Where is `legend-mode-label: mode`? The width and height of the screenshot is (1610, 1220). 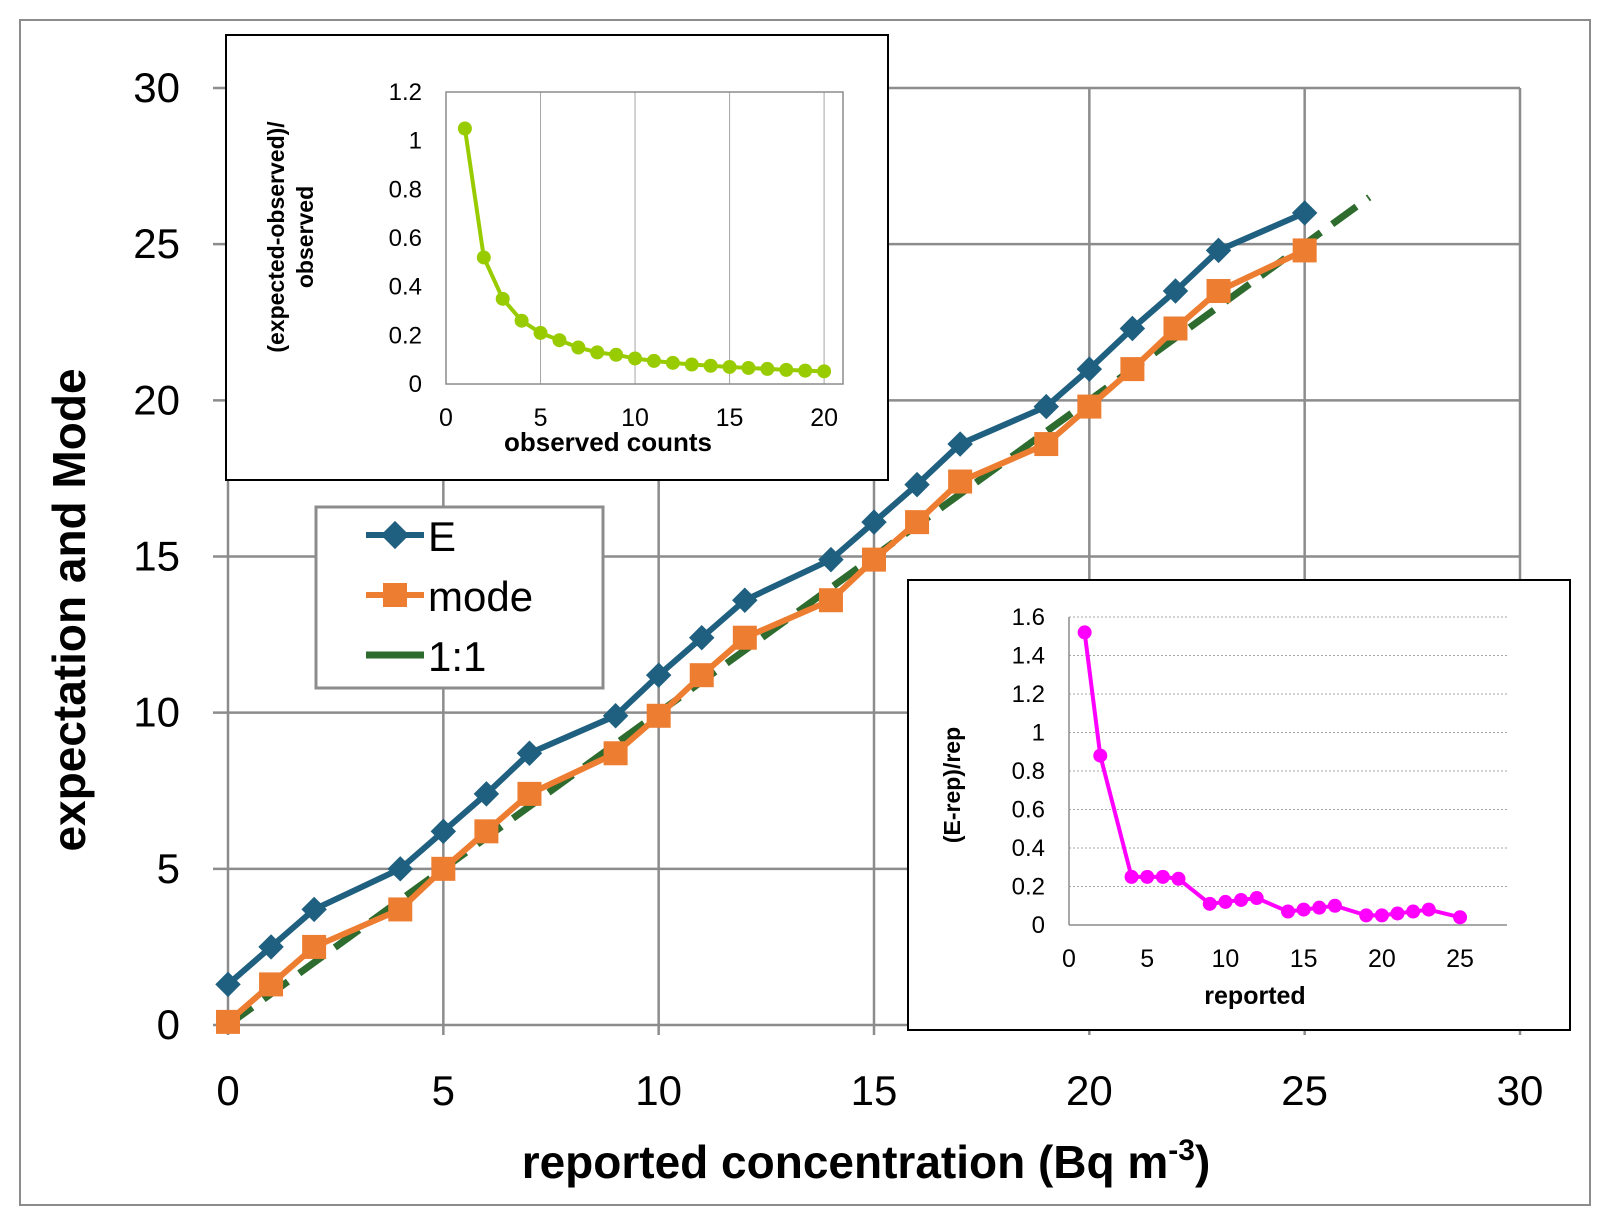
legend-mode-label: mode is located at coordinates (480, 596).